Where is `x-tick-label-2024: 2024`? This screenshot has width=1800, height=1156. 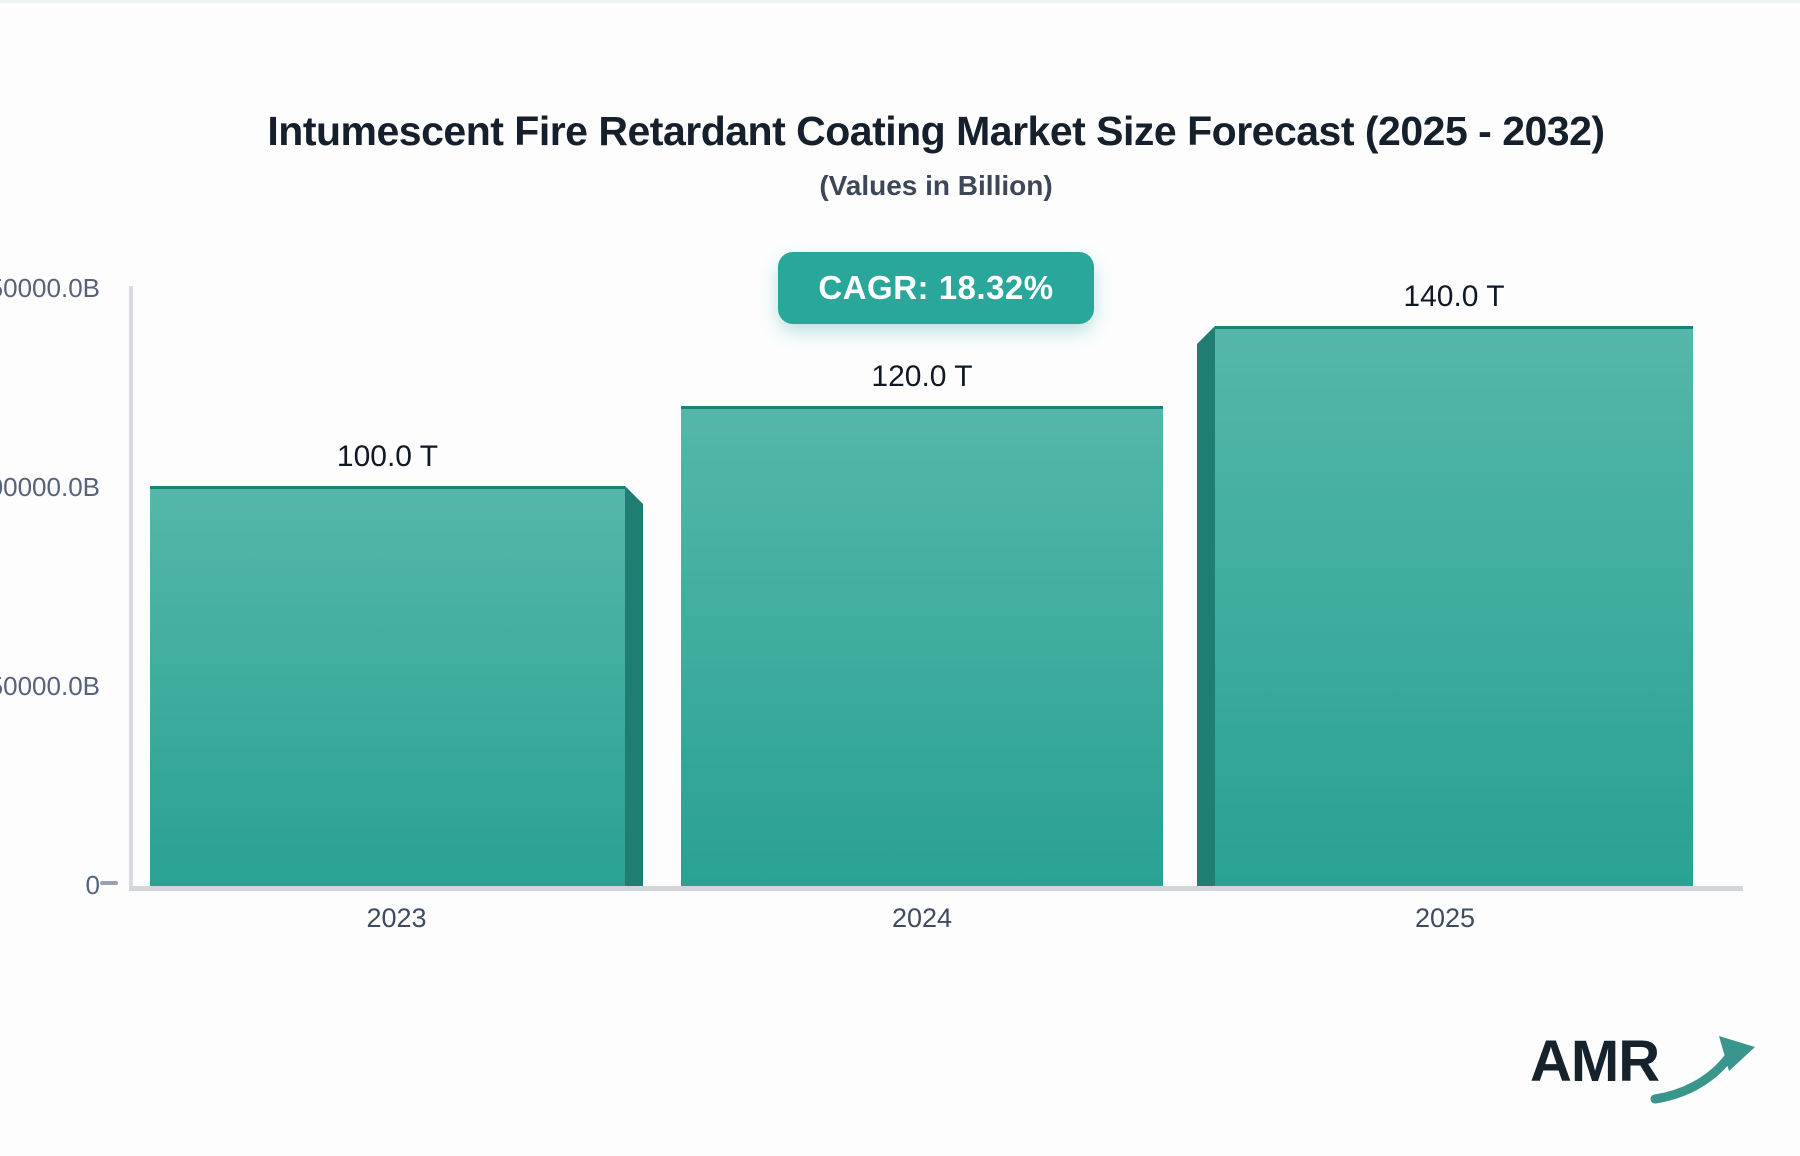 x-tick-label-2024: 2024 is located at coordinates (922, 918).